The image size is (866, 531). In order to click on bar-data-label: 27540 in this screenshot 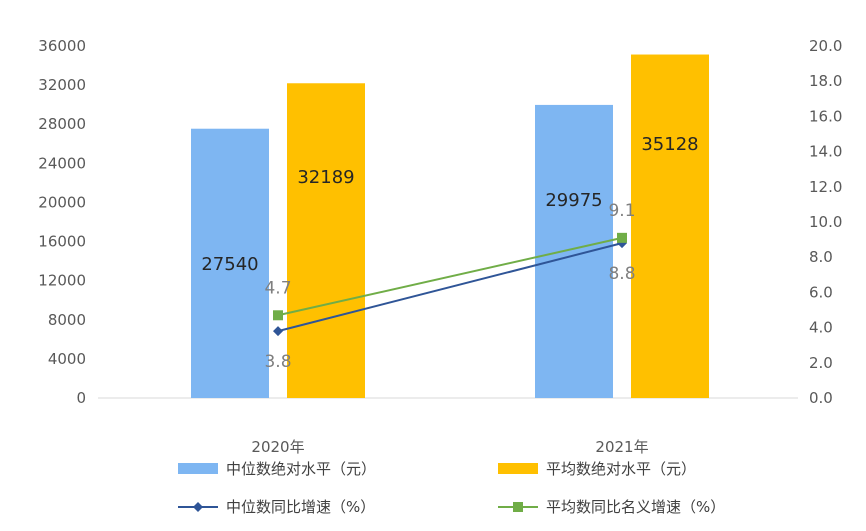, I will do `click(229, 264)`.